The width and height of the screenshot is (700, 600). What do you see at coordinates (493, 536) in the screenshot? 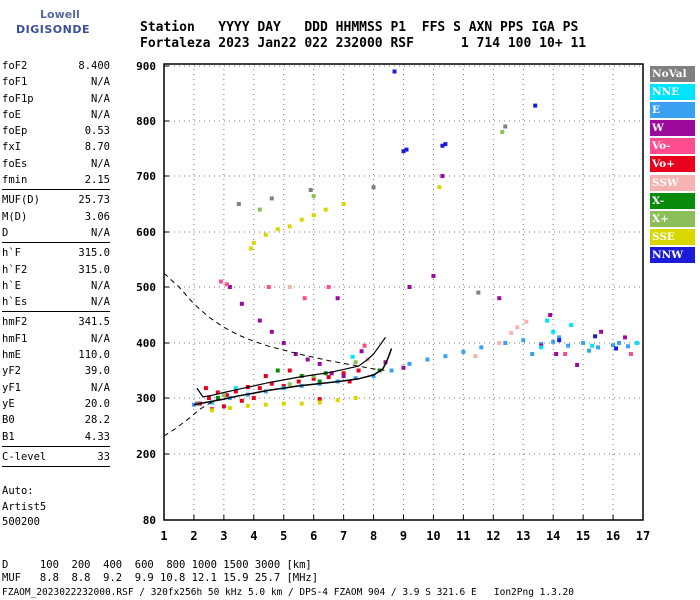
I see `x-tick-label: 12` at bounding box center [493, 536].